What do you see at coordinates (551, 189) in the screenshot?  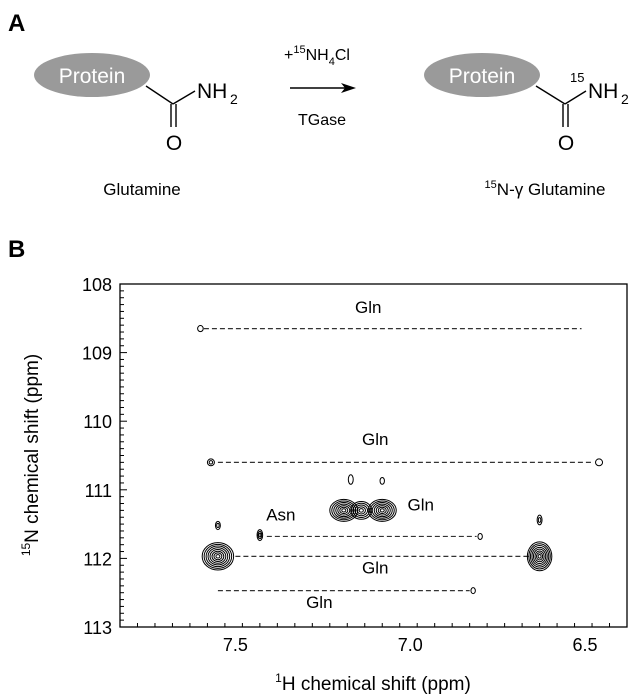 I see `product-name-main: N-γ Glutamine` at bounding box center [551, 189].